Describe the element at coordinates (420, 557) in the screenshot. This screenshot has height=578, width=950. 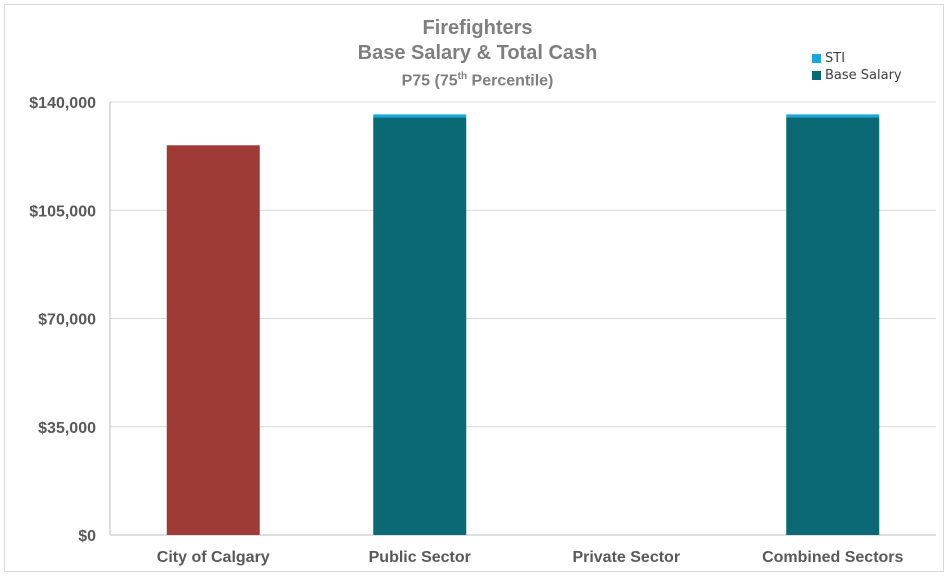
I see `x-tick-label: Public Sector` at that location.